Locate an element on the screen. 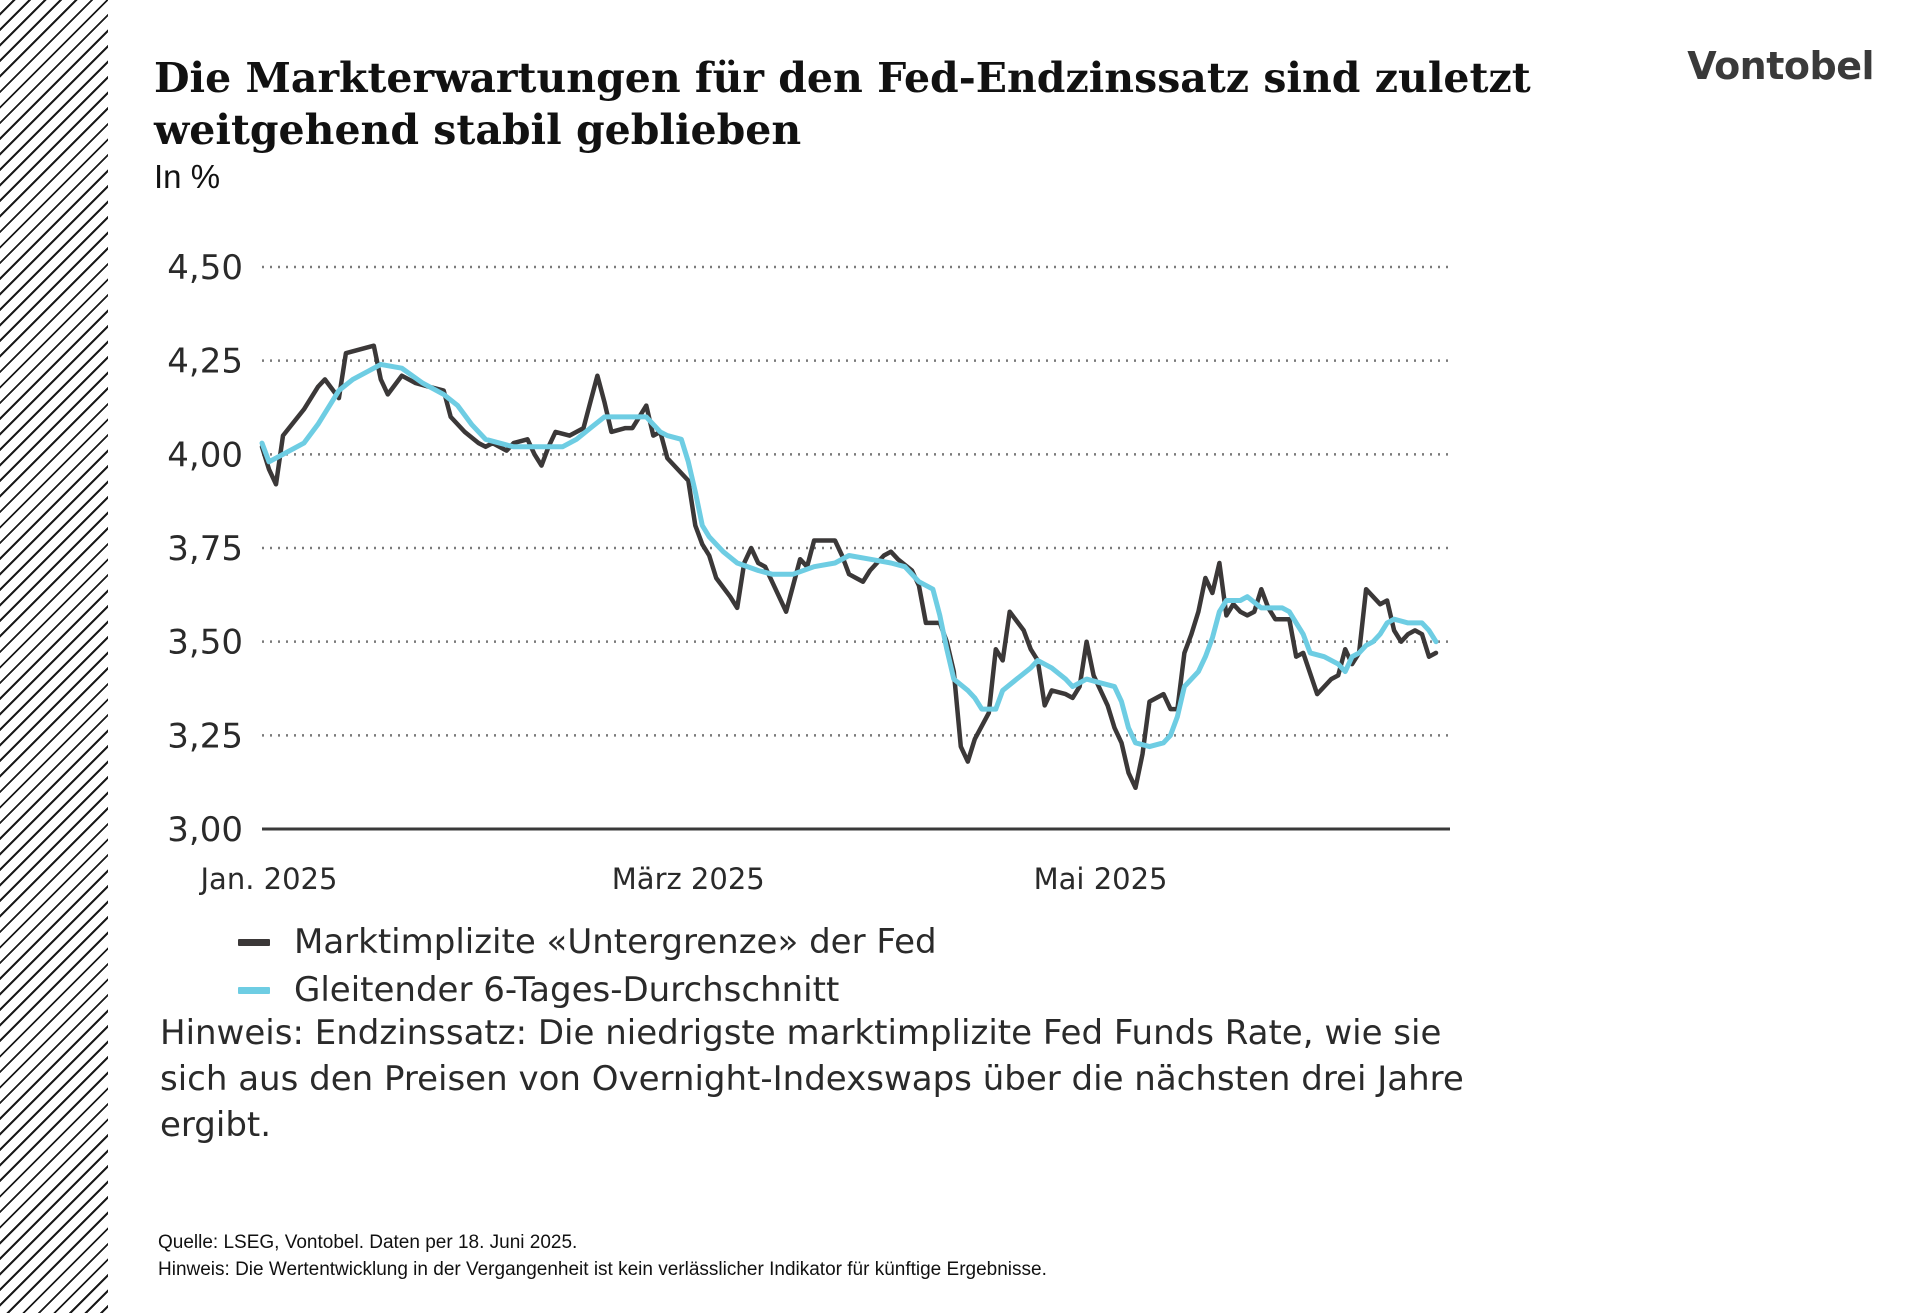 The height and width of the screenshot is (1313, 1920). legend-swatch-light is located at coordinates (254, 990).